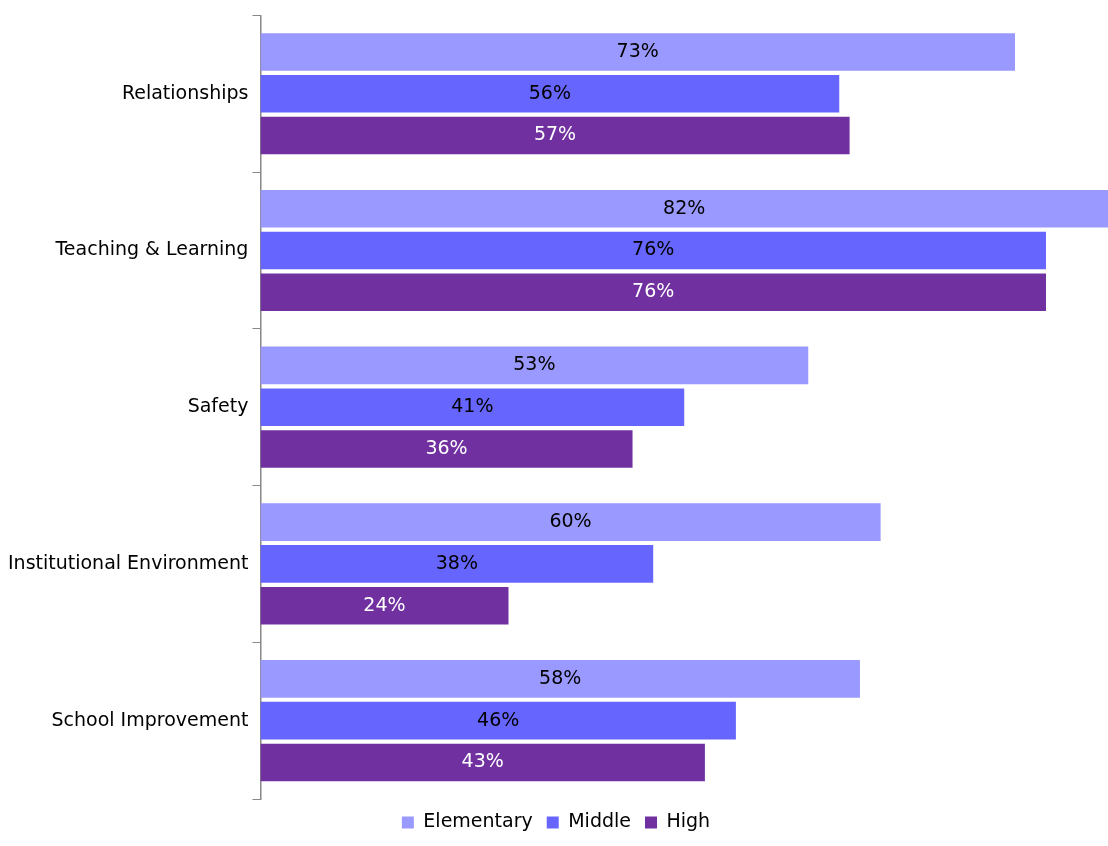  I want to click on data-label: 38%, so click(456, 561).